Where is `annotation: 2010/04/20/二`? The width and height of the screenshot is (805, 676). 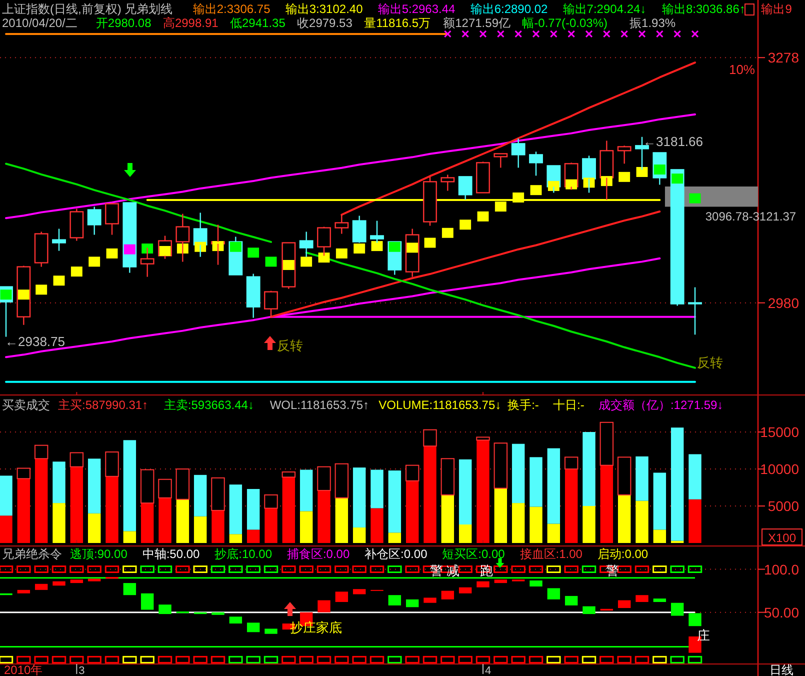
annotation: 2010/04/20/二 is located at coordinates (40, 23).